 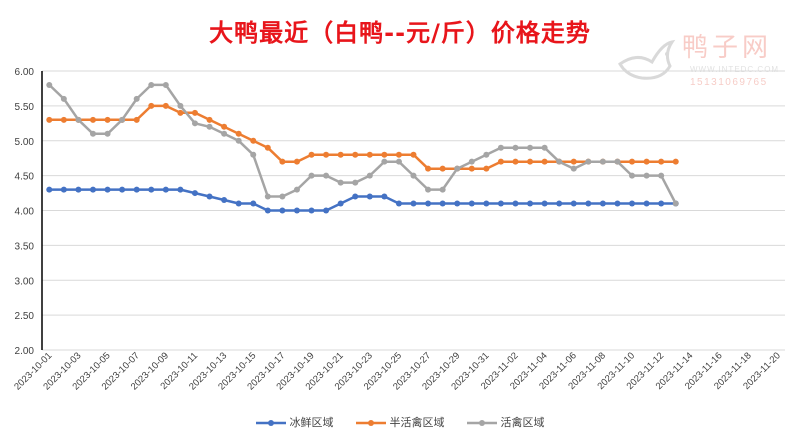 What do you see at coordinates (25, 316) in the screenshot?
I see `y-tick-label: 2.50` at bounding box center [25, 316].